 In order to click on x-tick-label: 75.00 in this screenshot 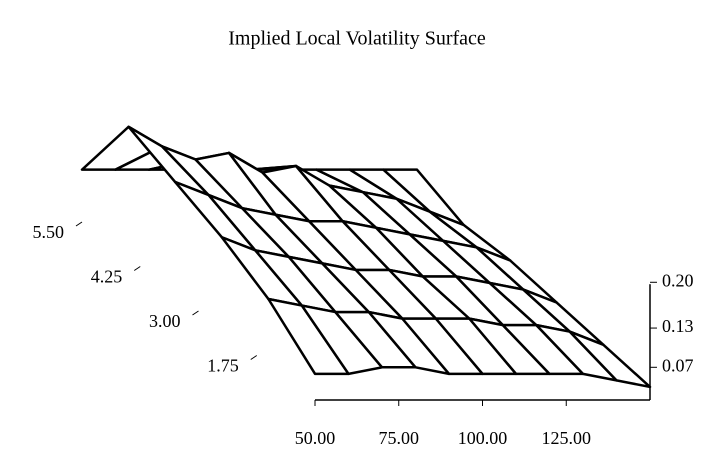, I will do `click(399, 438)`.